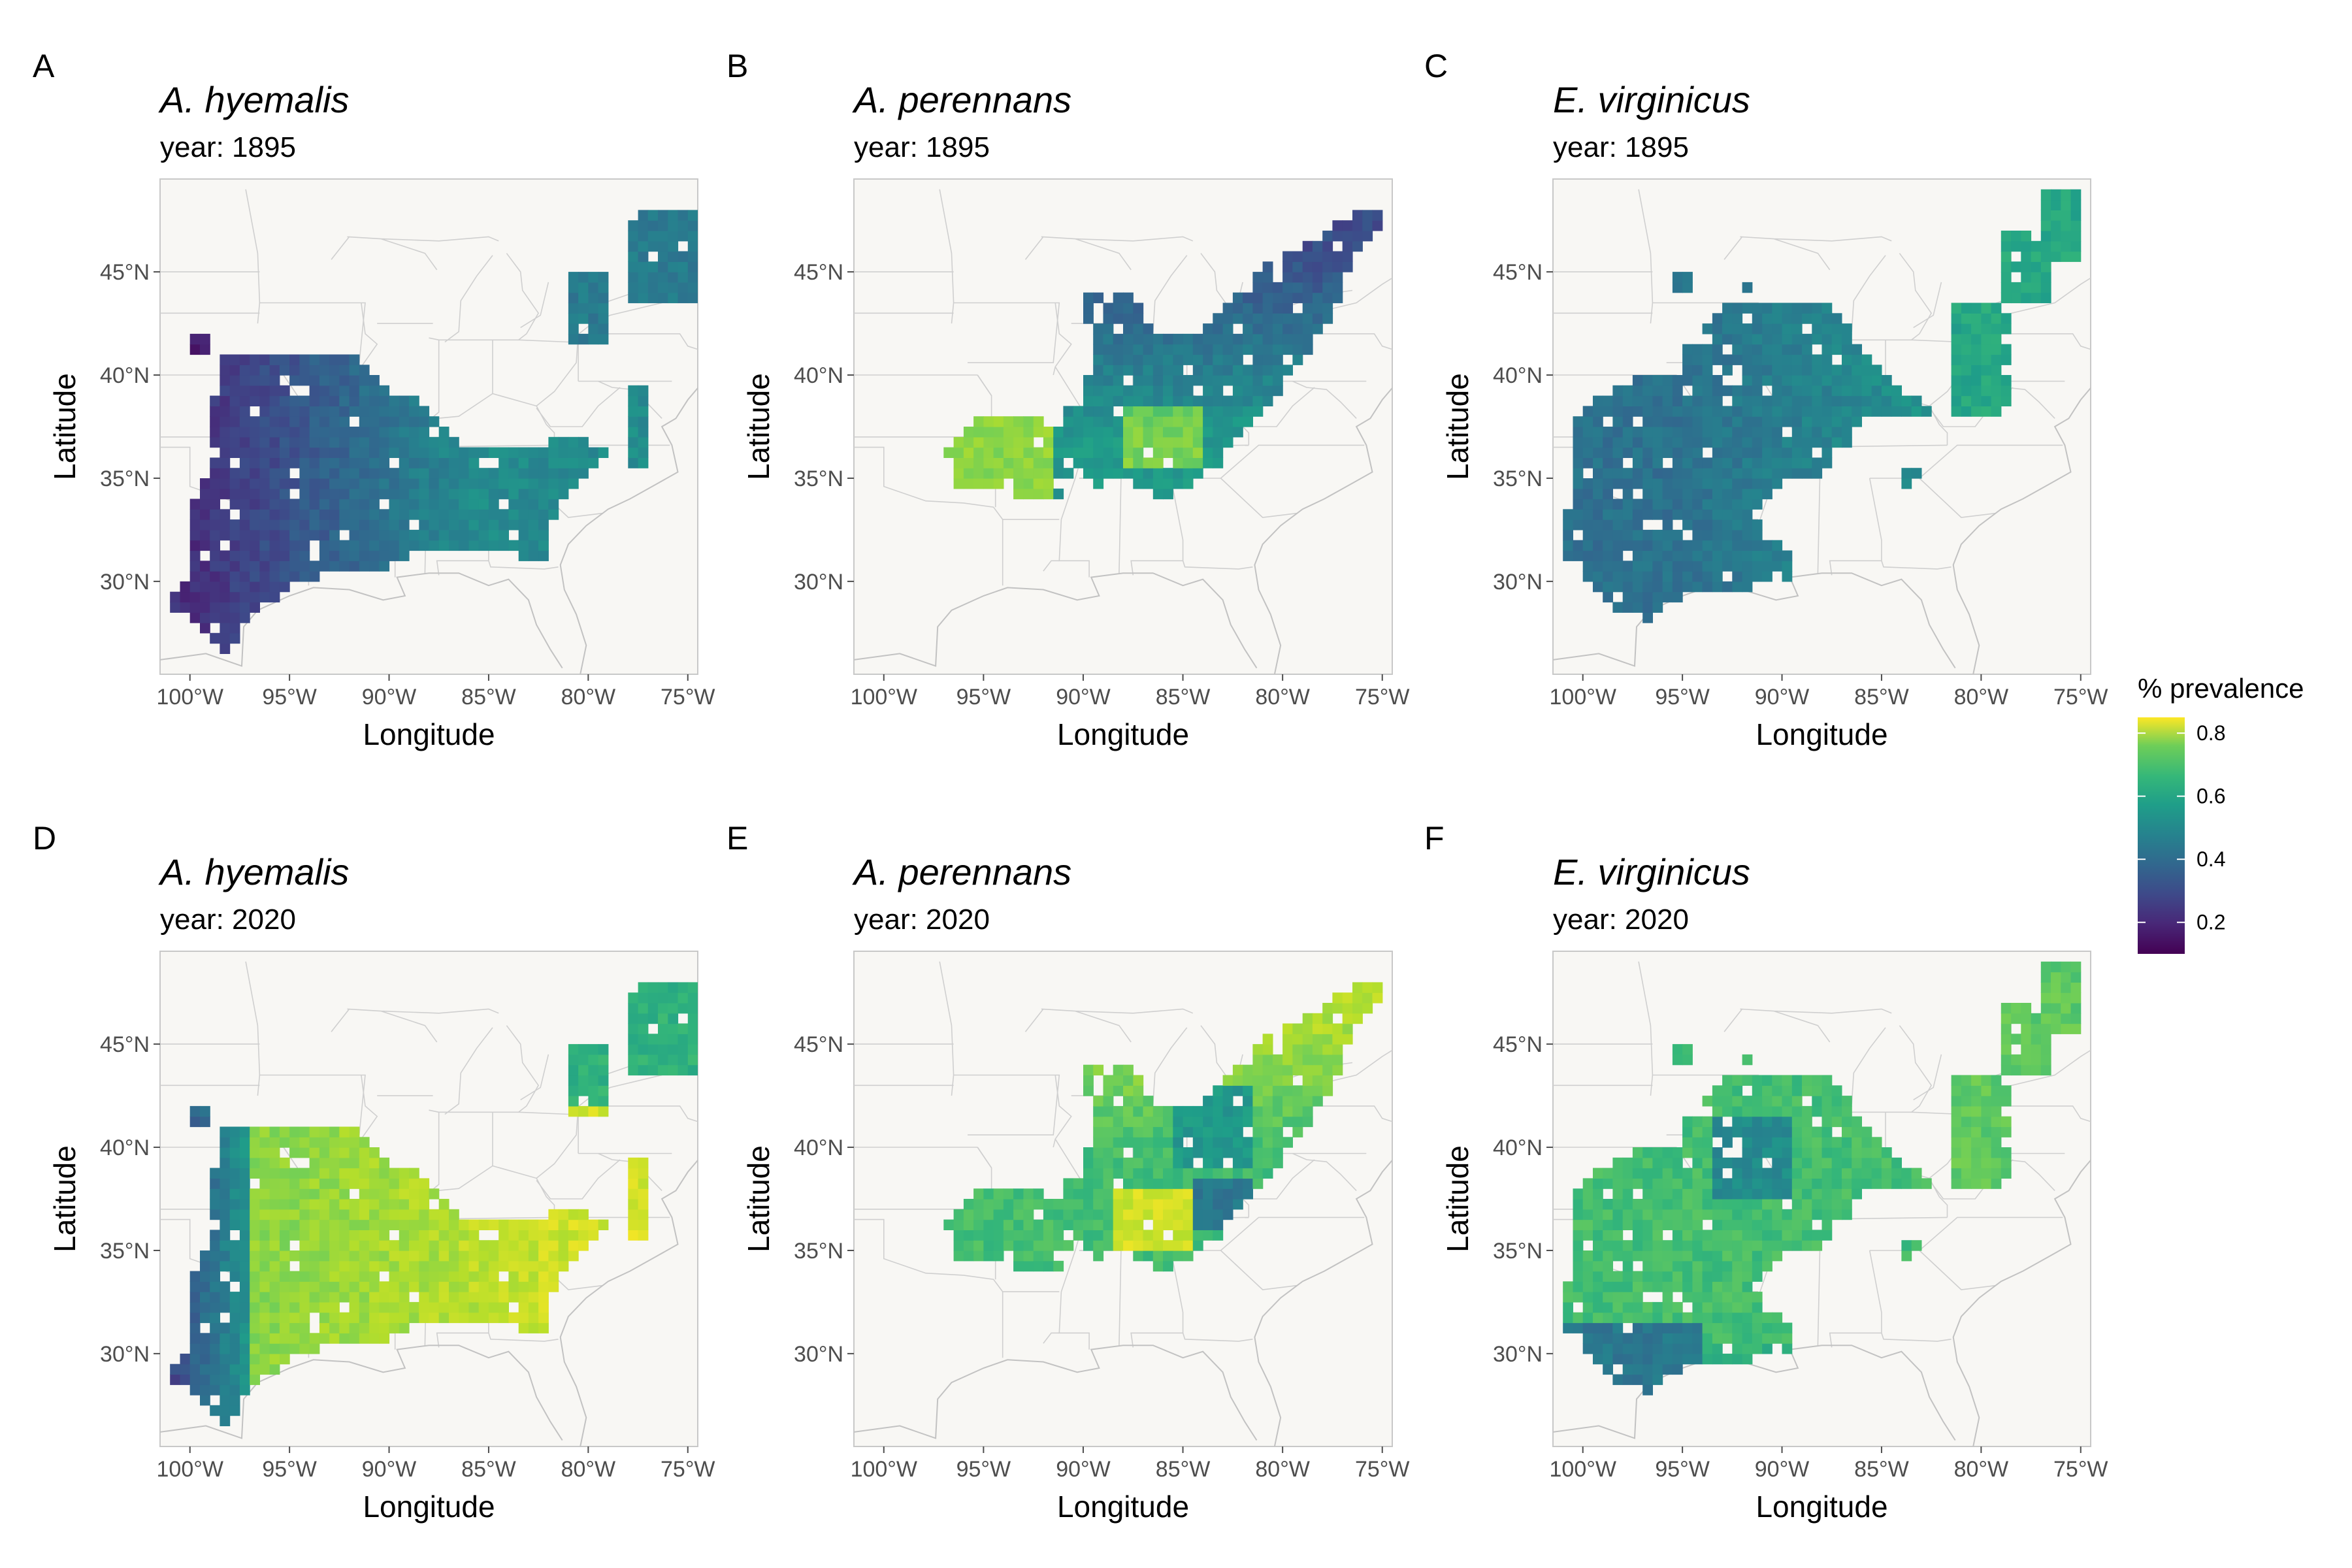  What do you see at coordinates (1123, 1507) in the screenshot?
I see `x-axis-title: Longitude` at bounding box center [1123, 1507].